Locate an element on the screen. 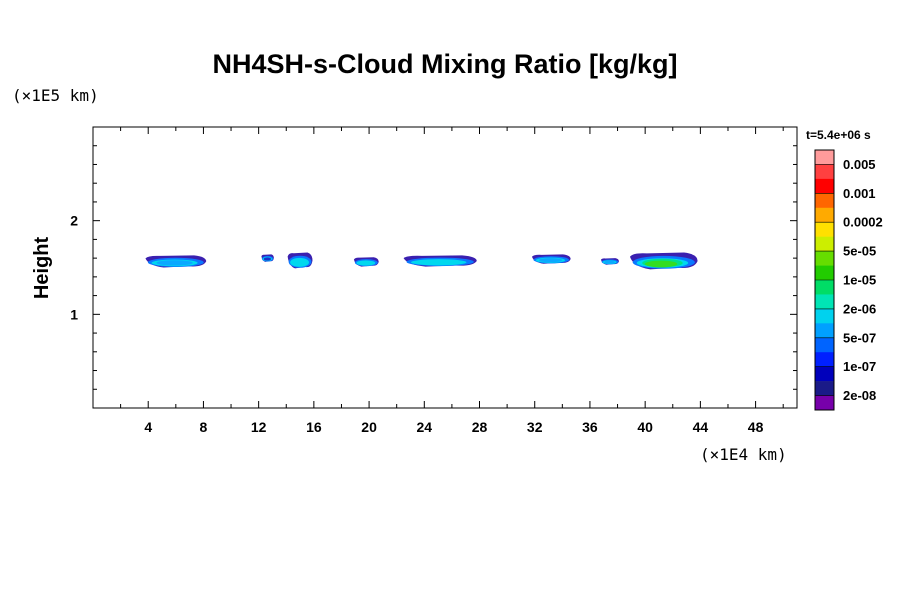  x-tick-label: 20 is located at coordinates (369, 427).